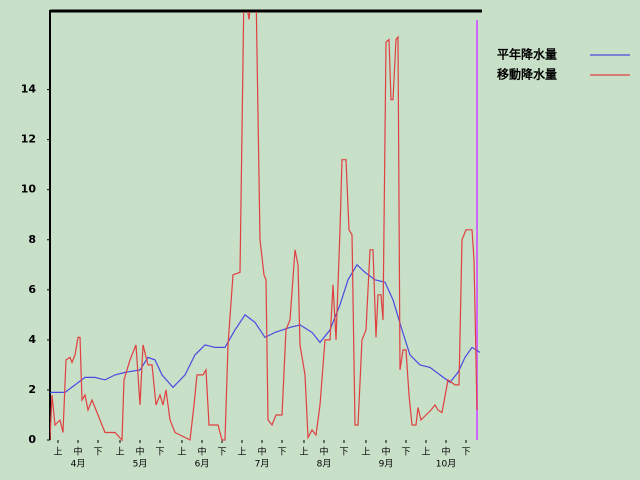 The image size is (640, 480). I want to click on legend-label: 移動降水量, so click(527, 74).